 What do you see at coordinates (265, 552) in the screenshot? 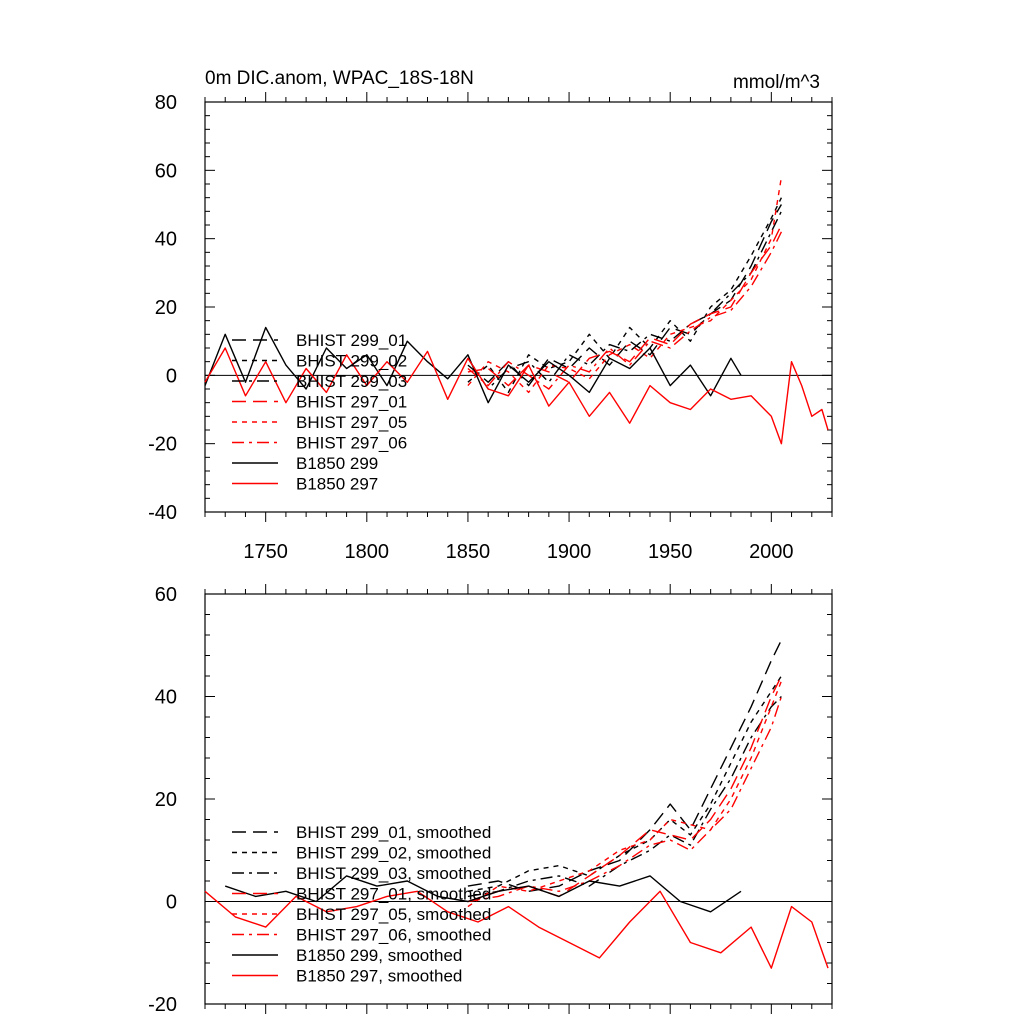
I see `x-tick-label: 1750` at bounding box center [265, 552].